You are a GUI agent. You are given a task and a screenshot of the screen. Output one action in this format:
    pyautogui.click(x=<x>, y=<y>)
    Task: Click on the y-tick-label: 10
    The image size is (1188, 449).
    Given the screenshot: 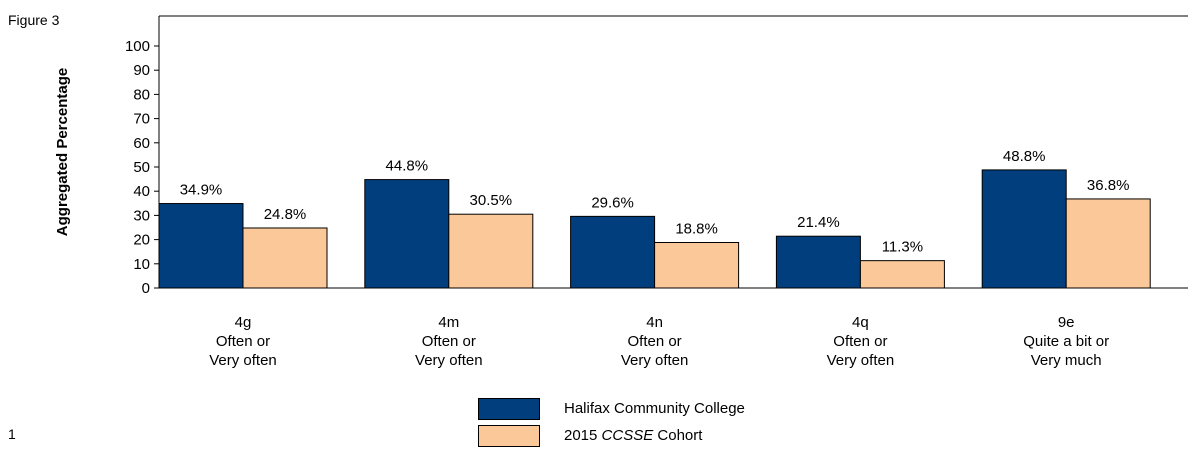 What is the action you would take?
    pyautogui.click(x=141, y=264)
    